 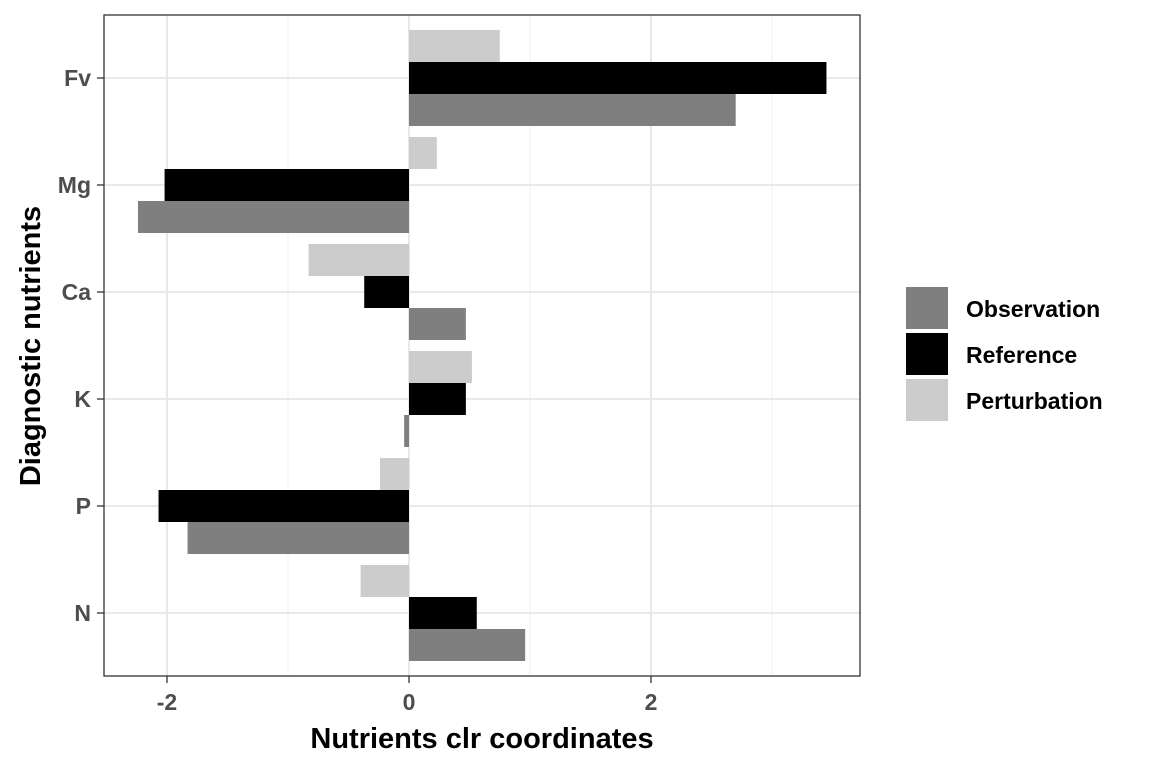 I want to click on bar-reference-n, so click(x=443, y=613).